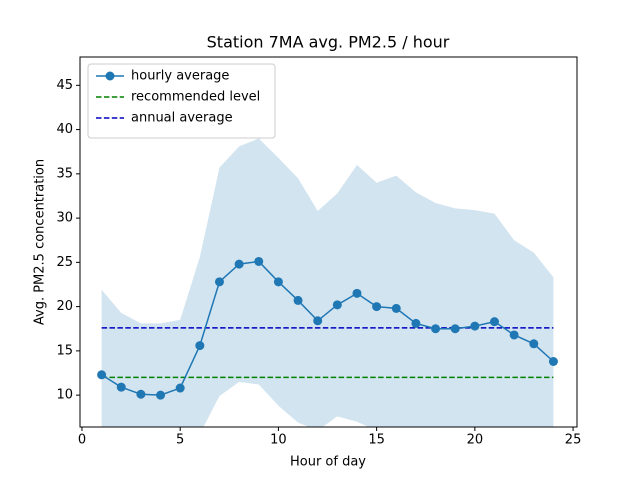  What do you see at coordinates (40, 242) in the screenshot?
I see `y-axis-label: Avg. PM2.5 concentration` at bounding box center [40, 242].